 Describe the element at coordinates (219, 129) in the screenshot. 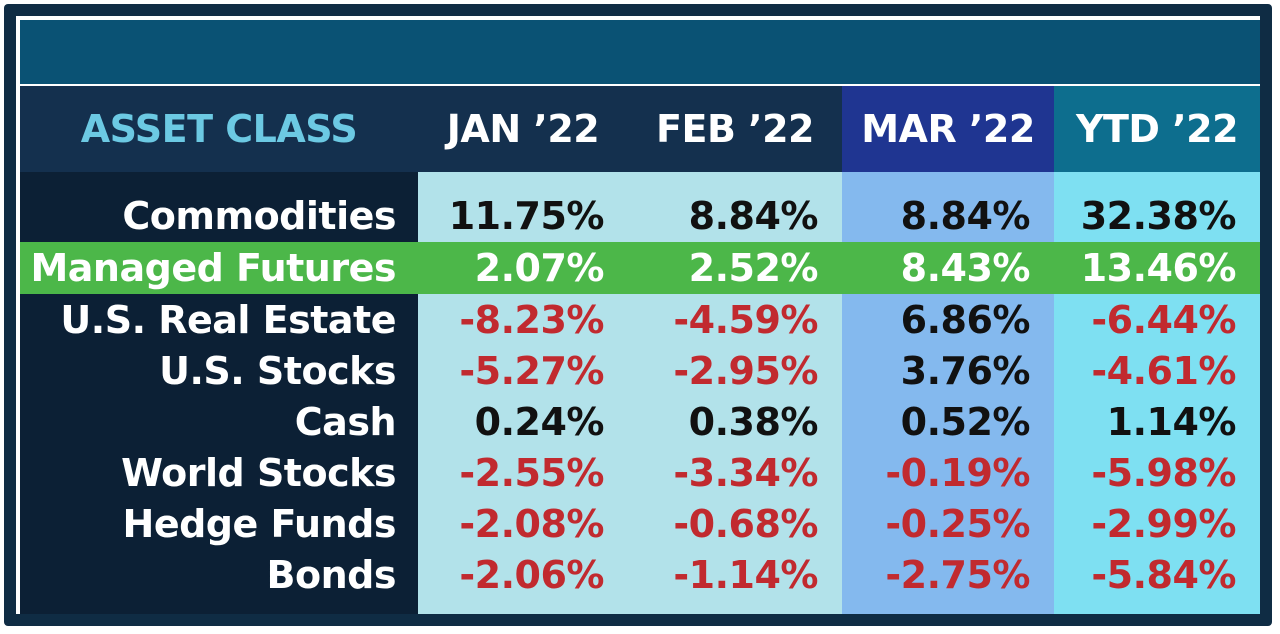

I see `header-asset-class: ASSET CLASS` at that location.